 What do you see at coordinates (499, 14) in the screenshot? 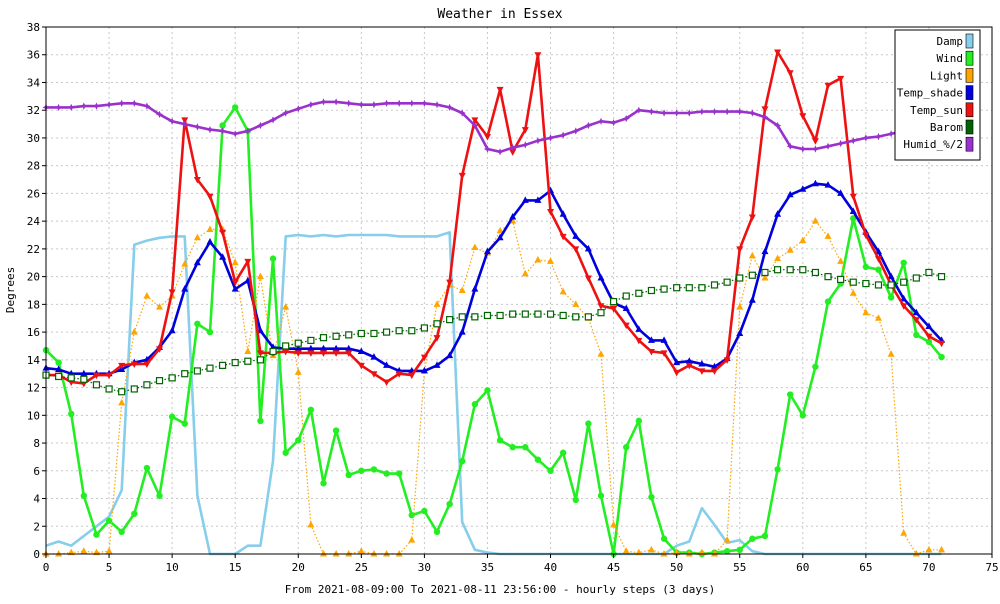
I see `chart-title: Weather in Essex` at bounding box center [499, 14].